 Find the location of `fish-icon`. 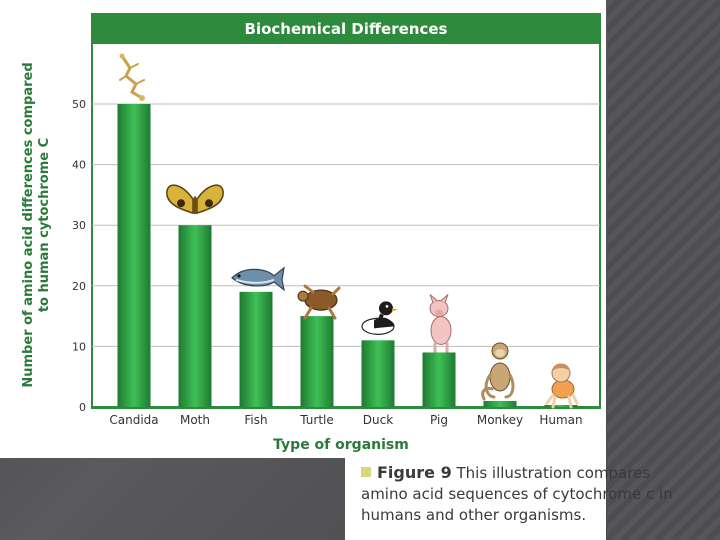

fish-icon is located at coordinates (258, 279).